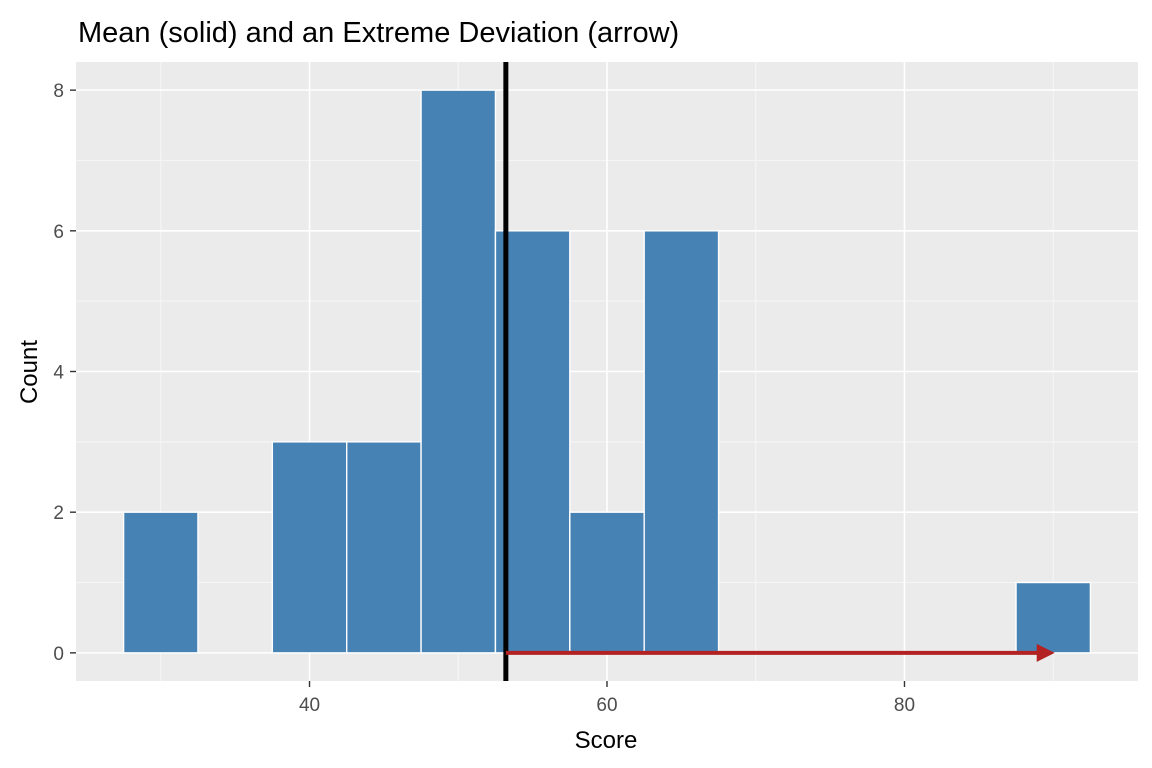 This screenshot has height=768, width=1152. I want to click on x-axis-title: Score, so click(606, 740).